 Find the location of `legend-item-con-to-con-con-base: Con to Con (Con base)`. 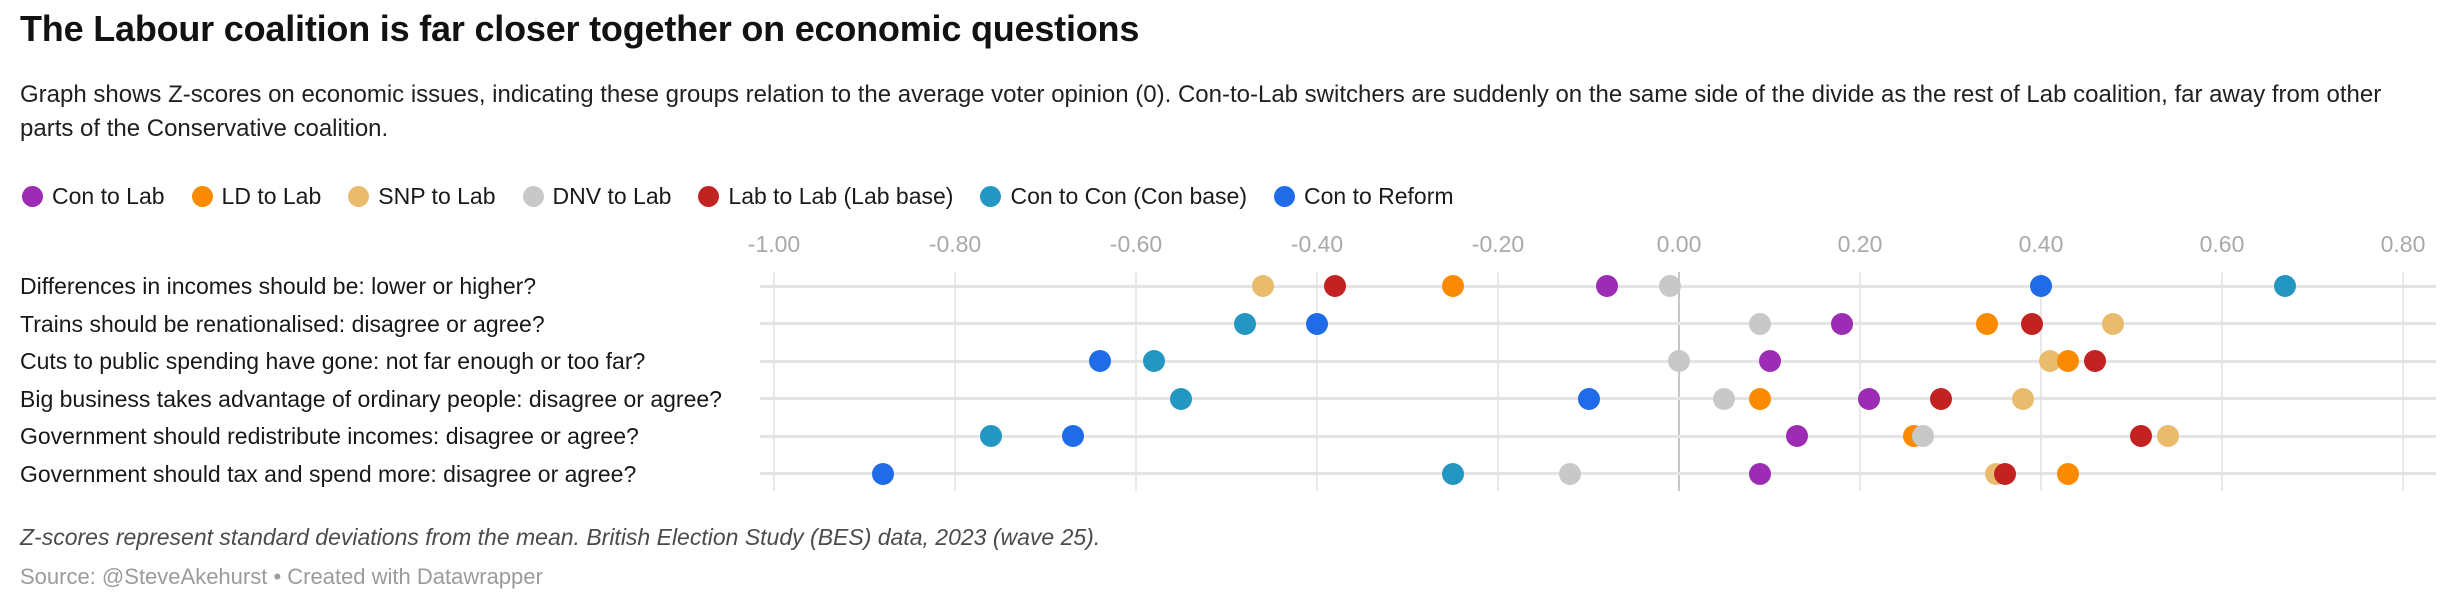

legend-item-con-to-con-con-base: Con to Con (Con base) is located at coordinates (1113, 196).